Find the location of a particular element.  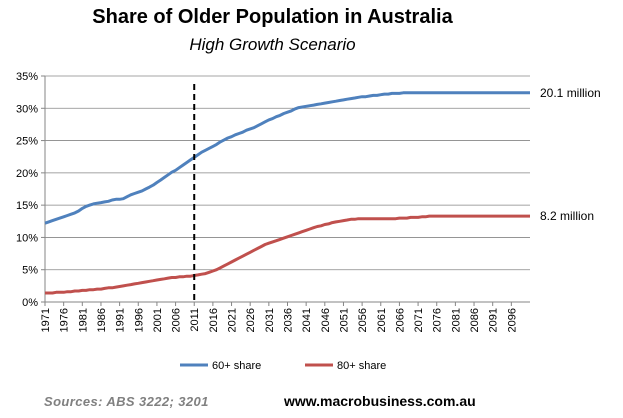

x-tick-label: 1976 is located at coordinates (65, 320).